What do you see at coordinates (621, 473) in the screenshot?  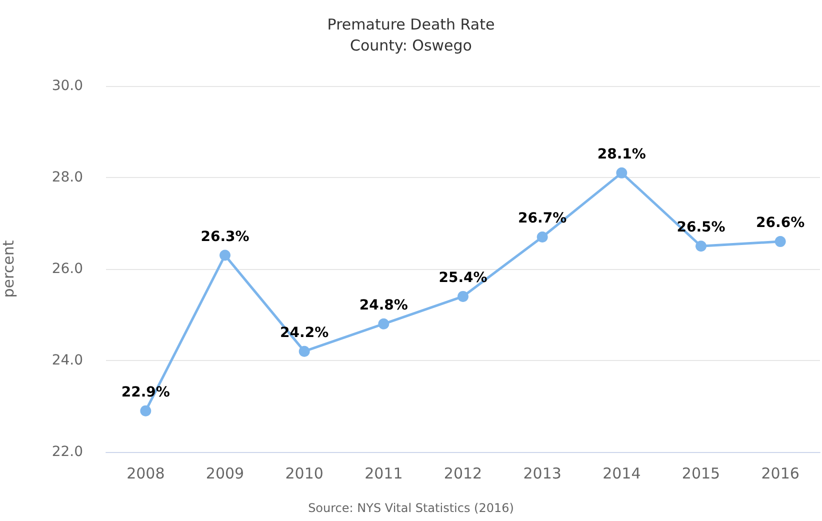 I see `x-tick-label: 2014` at bounding box center [621, 473].